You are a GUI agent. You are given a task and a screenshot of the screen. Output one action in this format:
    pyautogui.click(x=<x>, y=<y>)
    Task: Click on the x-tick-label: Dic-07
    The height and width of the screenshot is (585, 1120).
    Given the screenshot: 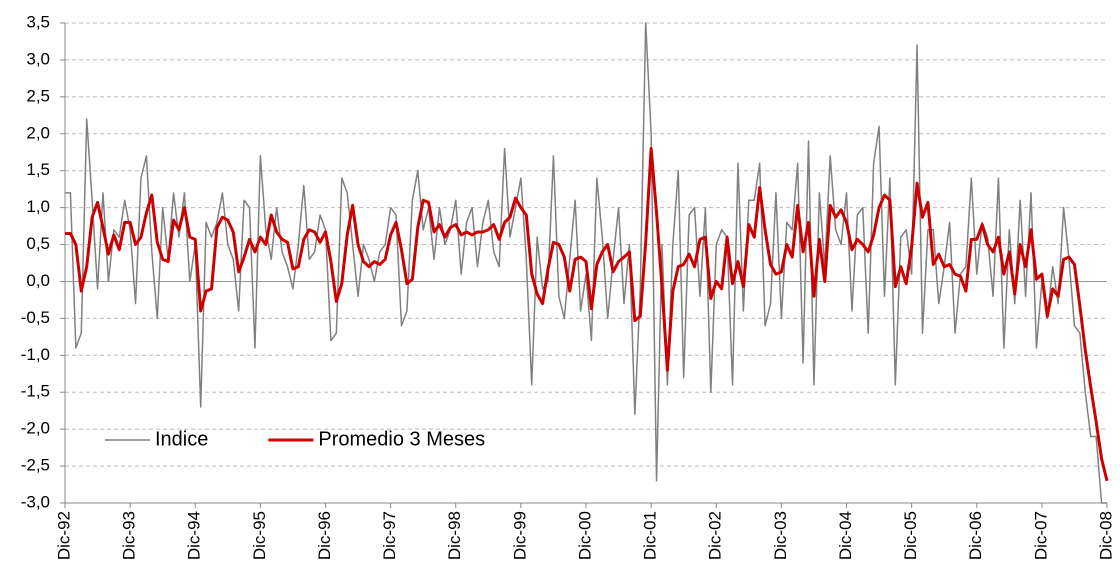 What is the action you would take?
    pyautogui.click(x=1040, y=535)
    